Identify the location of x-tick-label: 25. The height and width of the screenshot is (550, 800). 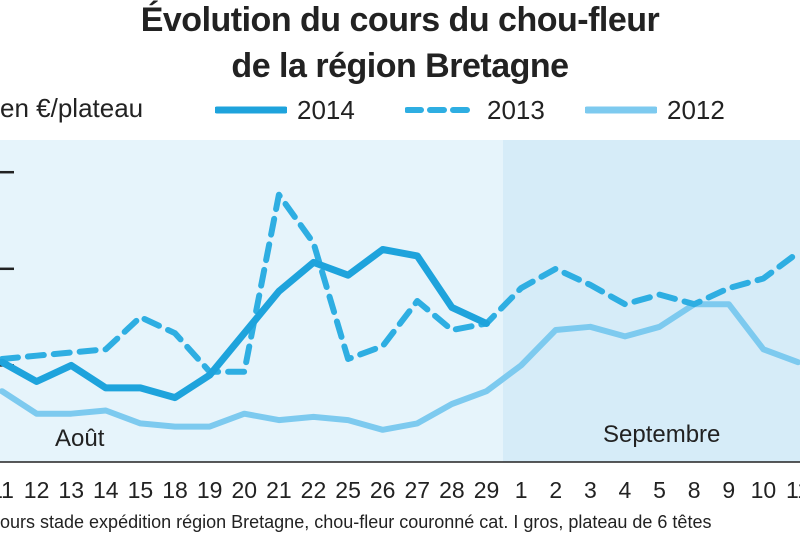
(348, 490).